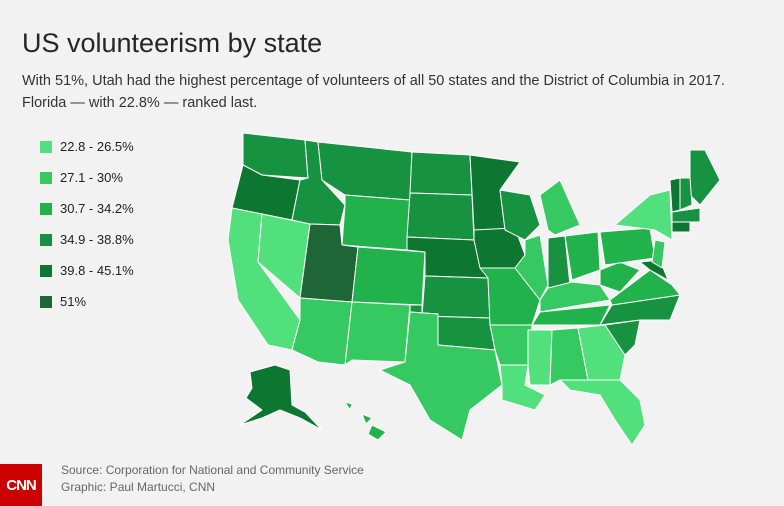 Image resolution: width=784 pixels, height=506 pixels. What do you see at coordinates (21, 485) in the screenshot?
I see `logo: CNN` at bounding box center [21, 485].